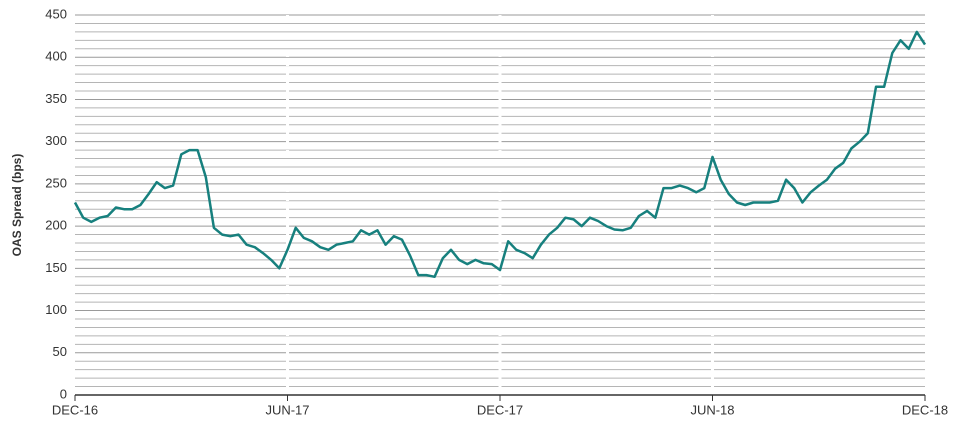 The height and width of the screenshot is (428, 957). What do you see at coordinates (56, 267) in the screenshot?
I see `y-tick-label: 150` at bounding box center [56, 267].